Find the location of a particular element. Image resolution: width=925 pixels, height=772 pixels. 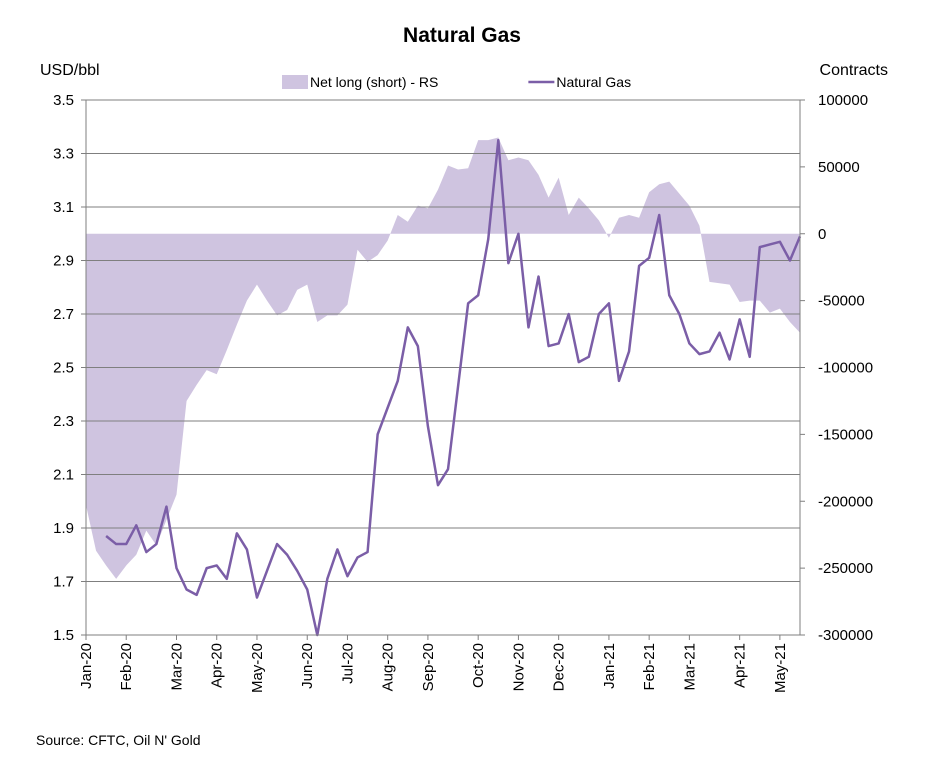

x-tick-label: Sep-20 is located at coordinates (428, 667).